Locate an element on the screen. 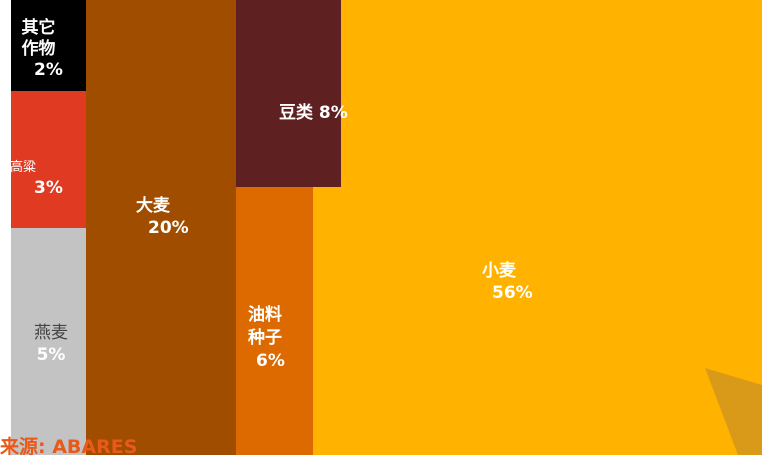 The width and height of the screenshot is (762, 455). tile-label-pulses: 豆类 8% is located at coordinates (313, 113).